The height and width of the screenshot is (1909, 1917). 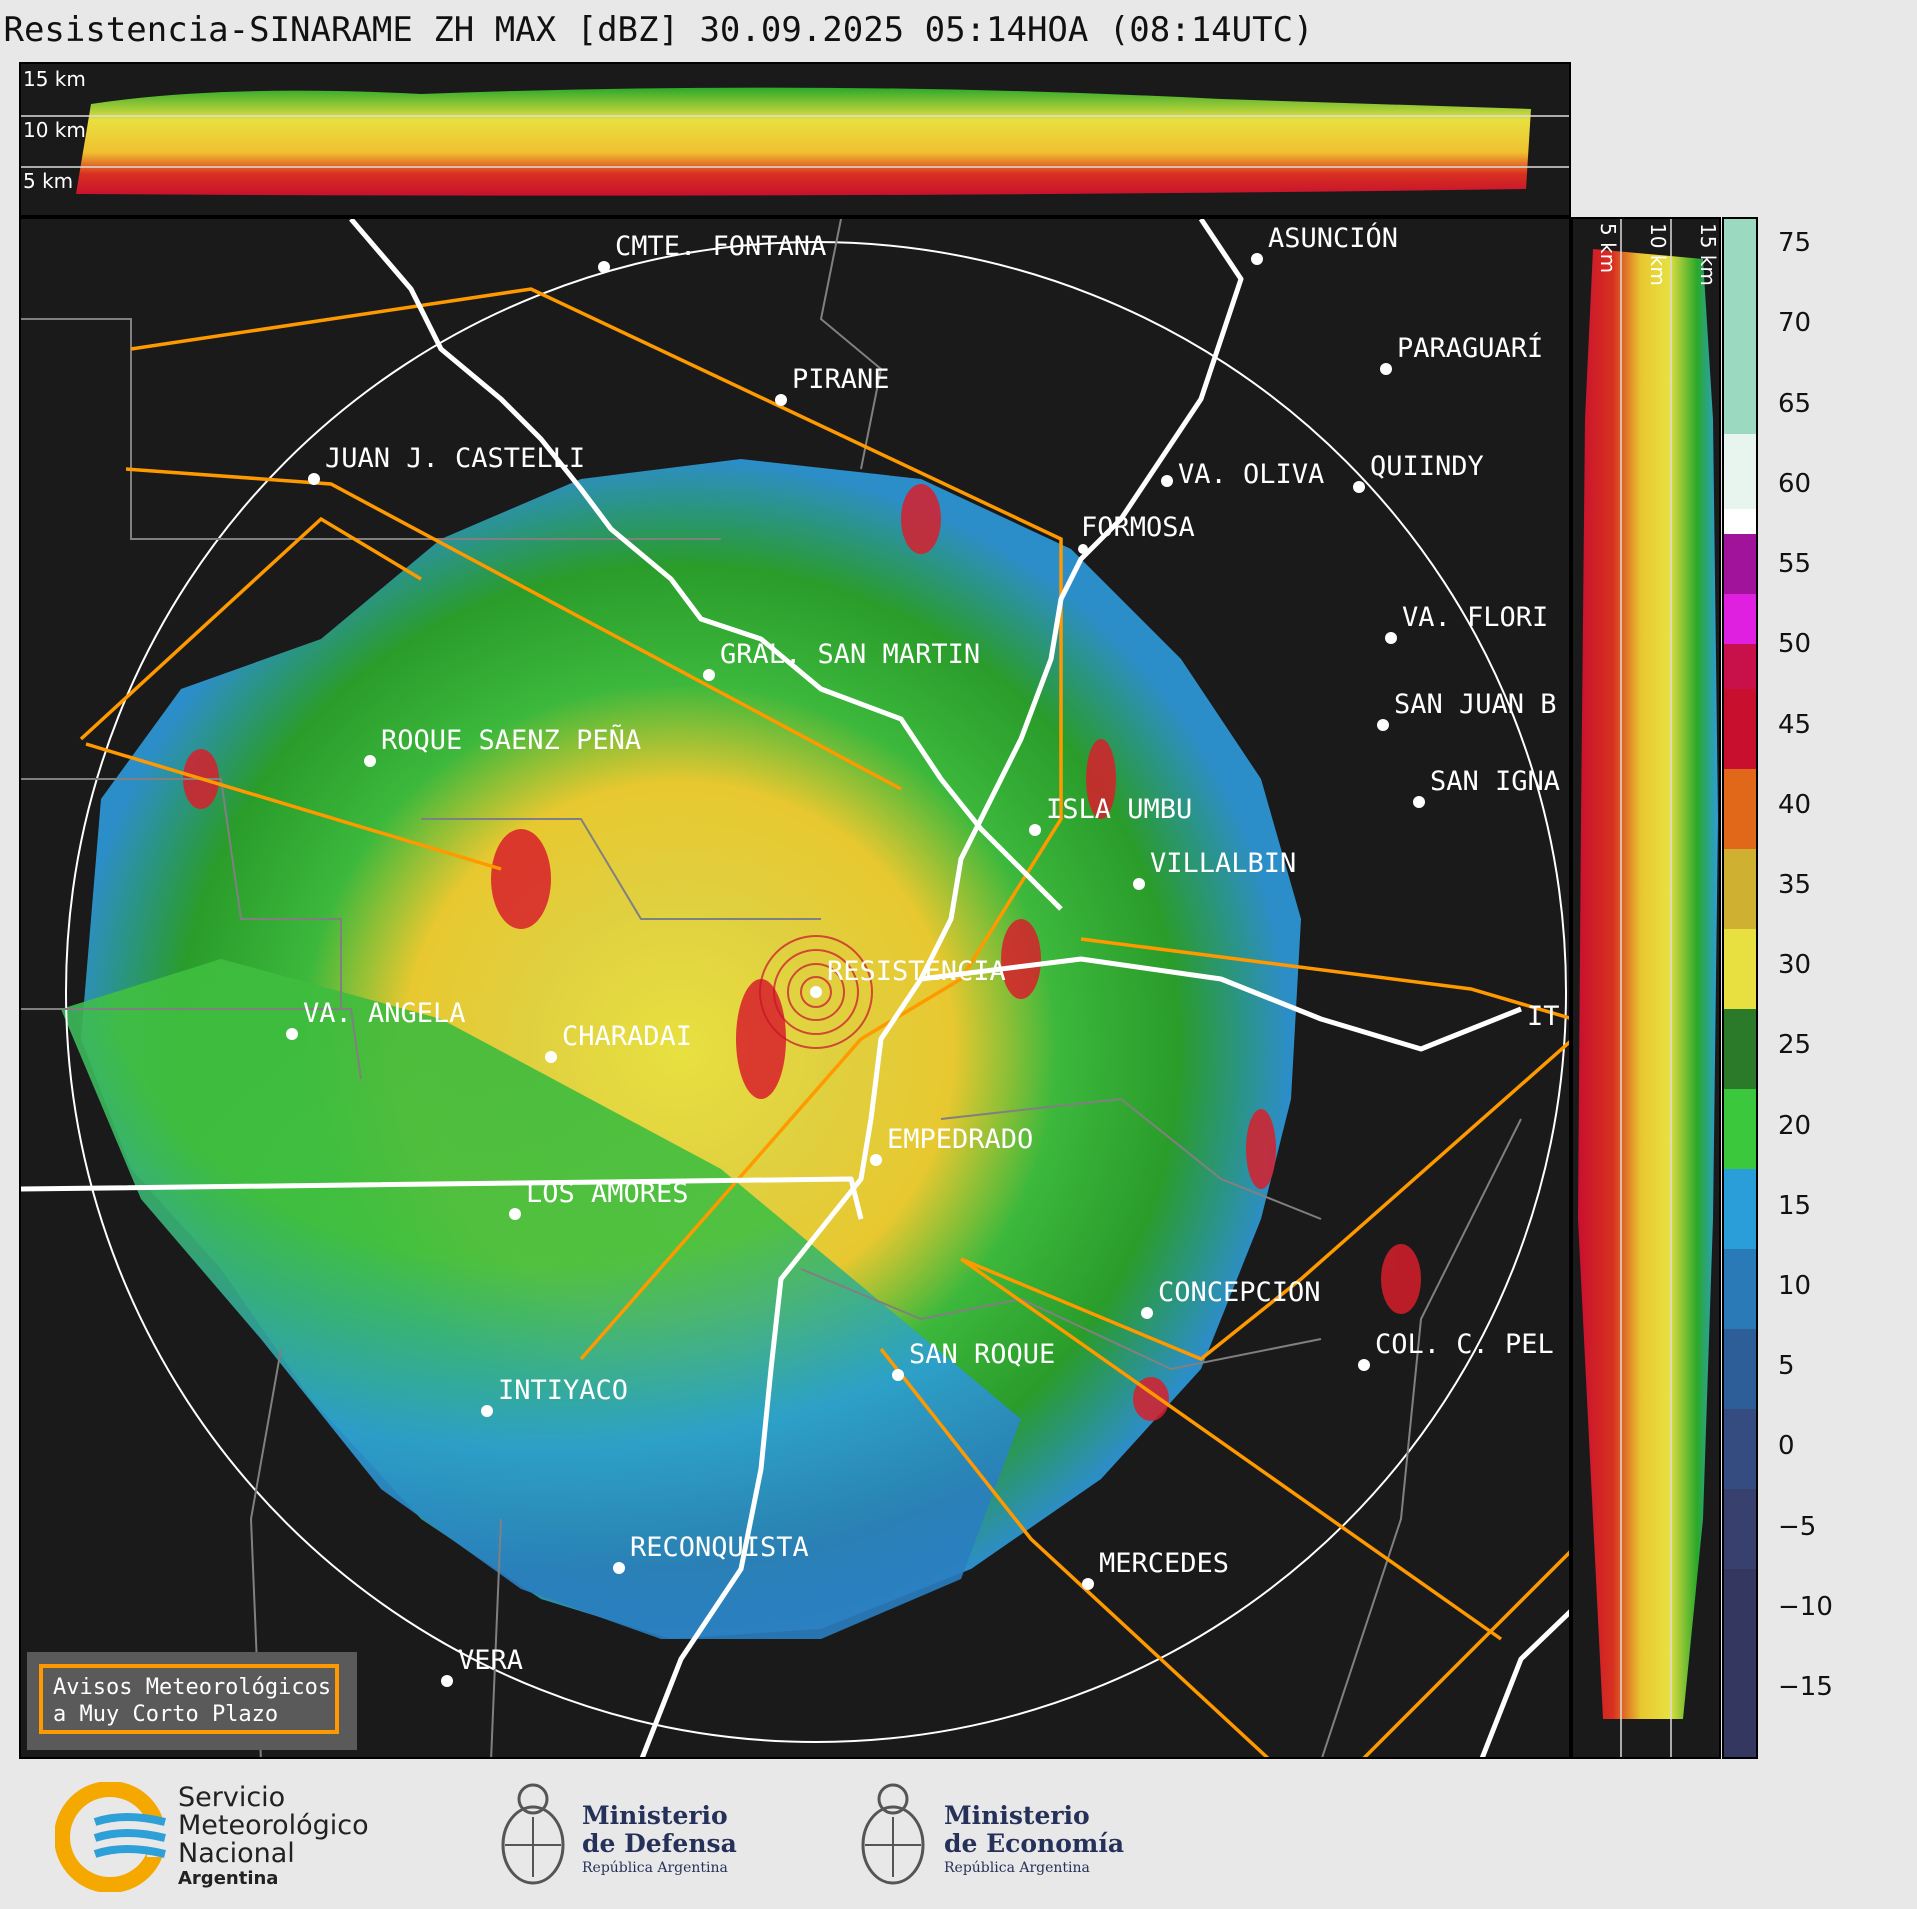 What do you see at coordinates (54, 130) in the screenshot?
I see `top-height-label: 10 km` at bounding box center [54, 130].